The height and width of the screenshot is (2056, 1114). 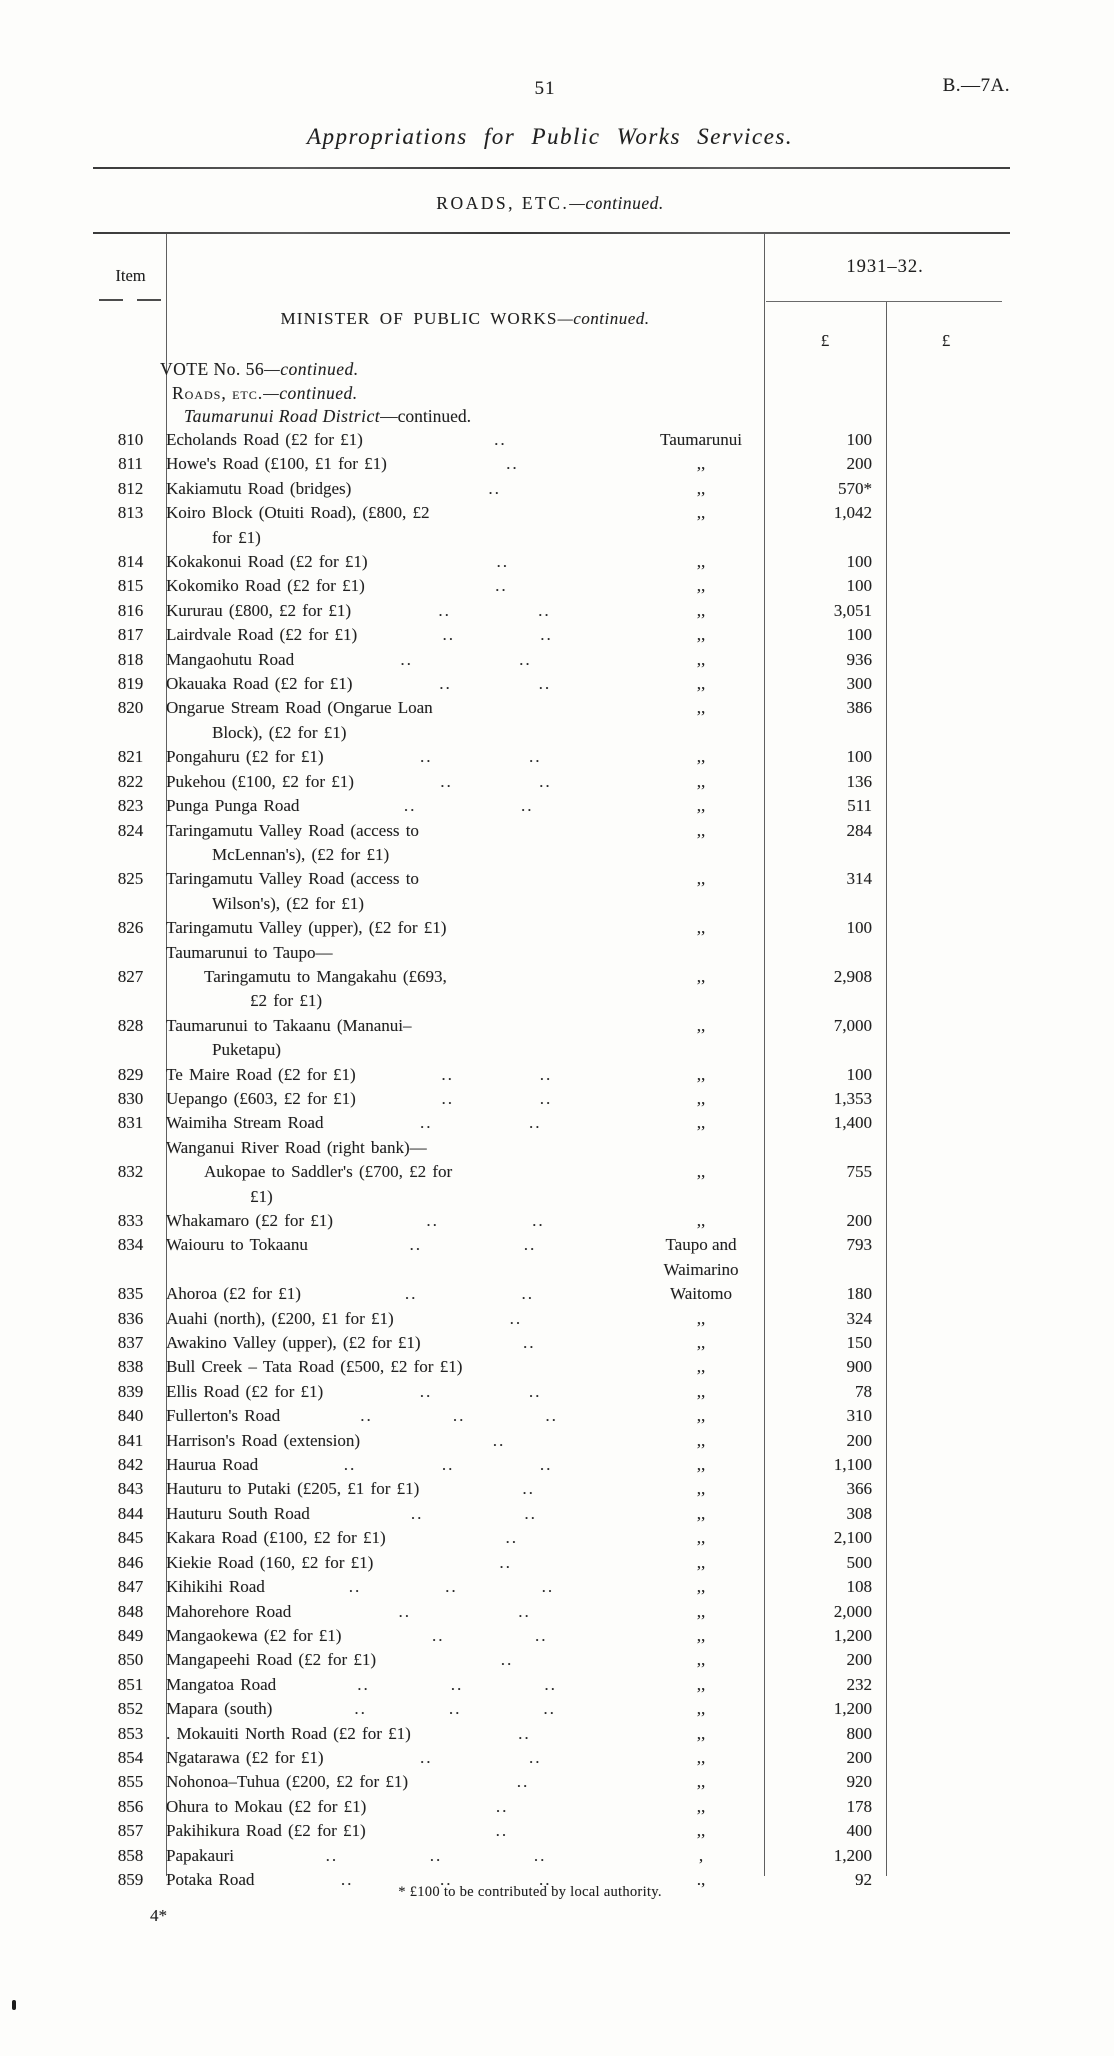 What do you see at coordinates (550, 203) in the screenshot?
I see `section-heading: ROADS, ETC.—continued.` at bounding box center [550, 203].